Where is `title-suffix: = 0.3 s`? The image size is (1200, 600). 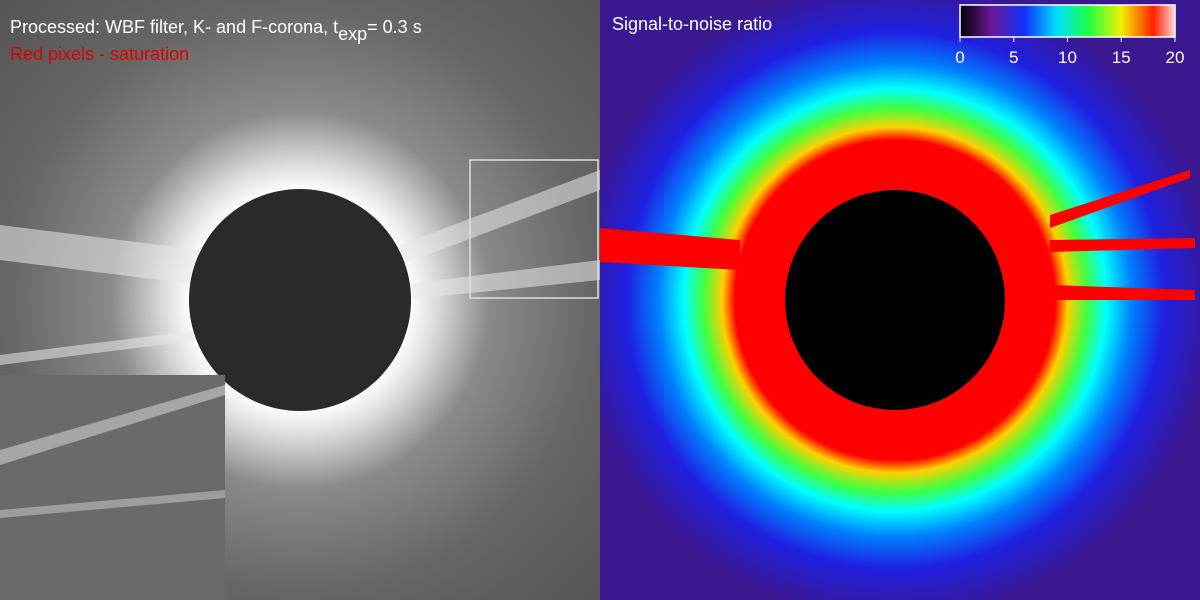 title-suffix: = 0.3 s is located at coordinates (394, 27).